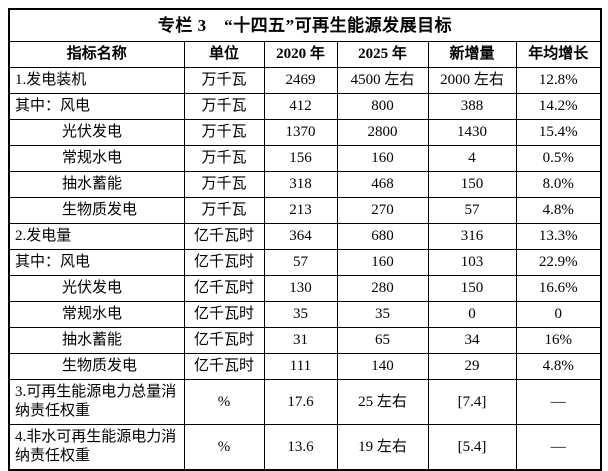  Describe the element at coordinates (382, 210) in the screenshot. I see `cell-2025: 270` at that location.